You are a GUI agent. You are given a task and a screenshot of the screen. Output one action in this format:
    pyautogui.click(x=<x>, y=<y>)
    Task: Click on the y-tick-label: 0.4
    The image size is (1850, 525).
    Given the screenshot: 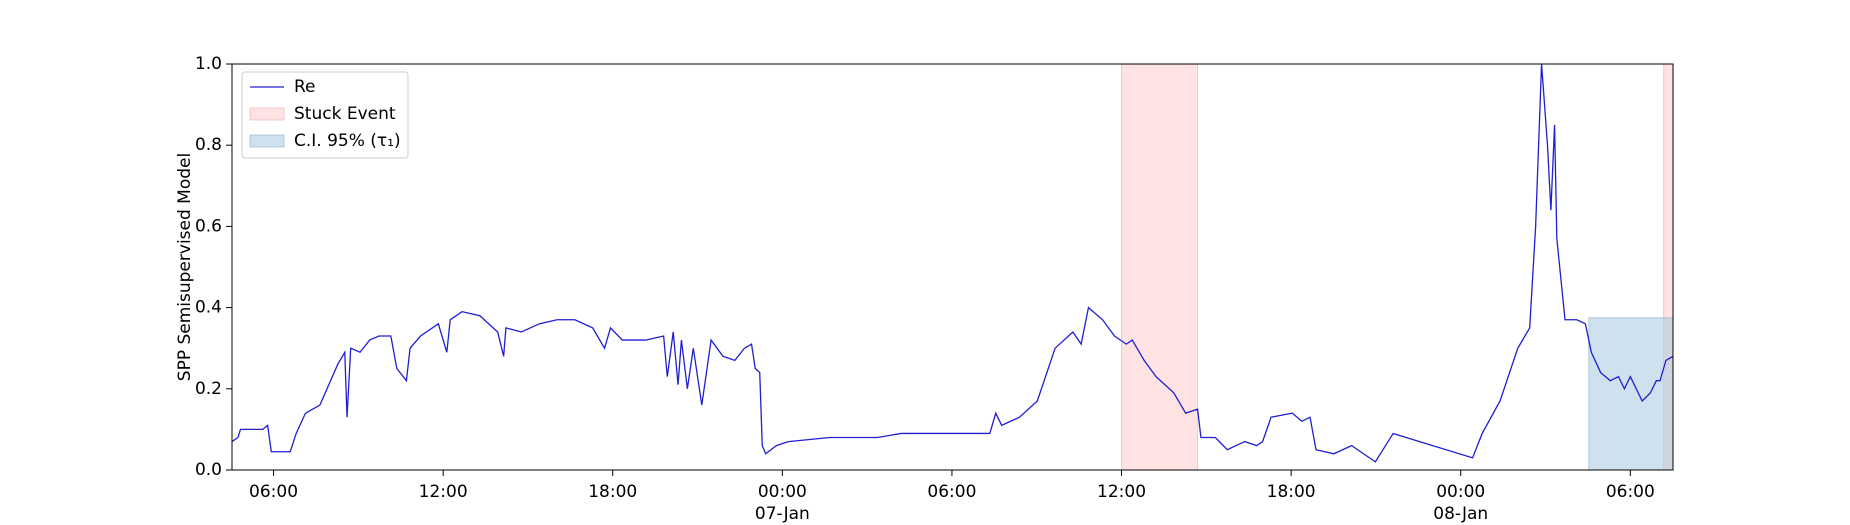 What is the action you would take?
    pyautogui.click(x=208, y=308)
    